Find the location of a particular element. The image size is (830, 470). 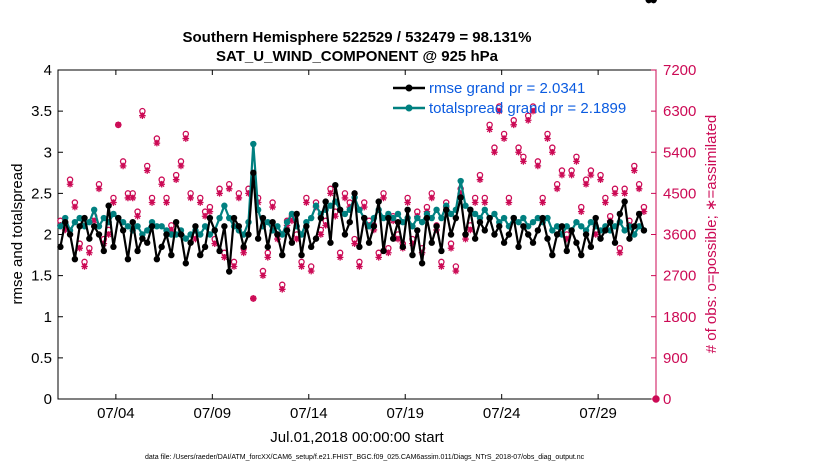

x-axis-label: Jul.01,2018 00:00:00 start is located at coordinates (357, 437).